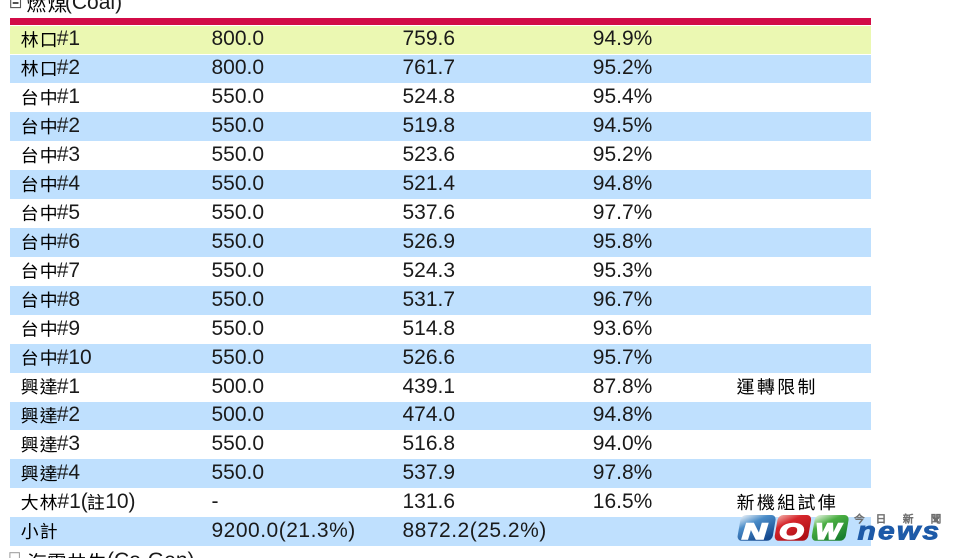 The image size is (970, 558). What do you see at coordinates (829, 532) in the screenshot?
I see `svg-text: W` at bounding box center [829, 532].